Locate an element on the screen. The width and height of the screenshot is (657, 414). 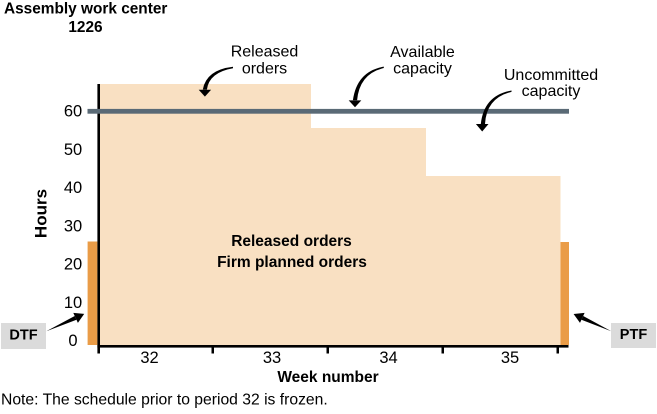
svg-text: Available is located at coordinates (422, 52).